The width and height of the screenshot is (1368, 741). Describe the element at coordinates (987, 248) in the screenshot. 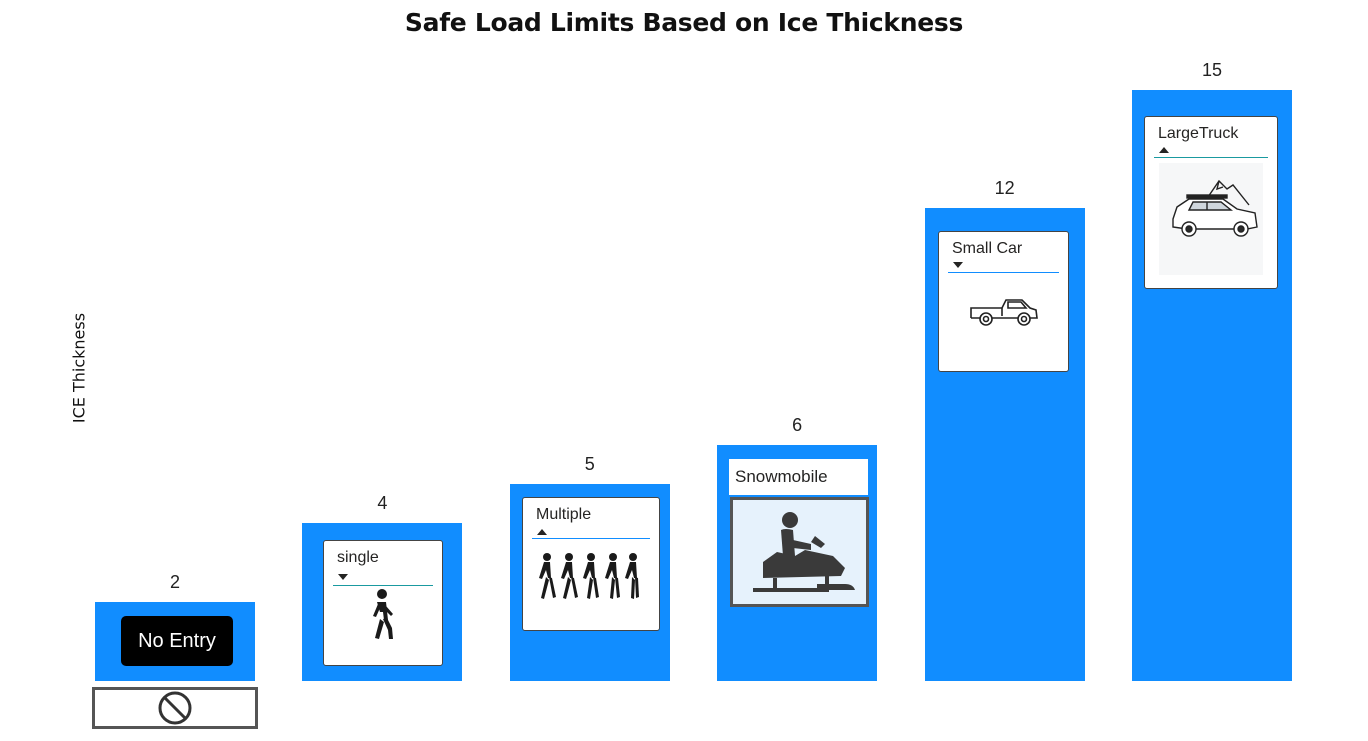

I see `card-small-car-label: Small Car` at that location.